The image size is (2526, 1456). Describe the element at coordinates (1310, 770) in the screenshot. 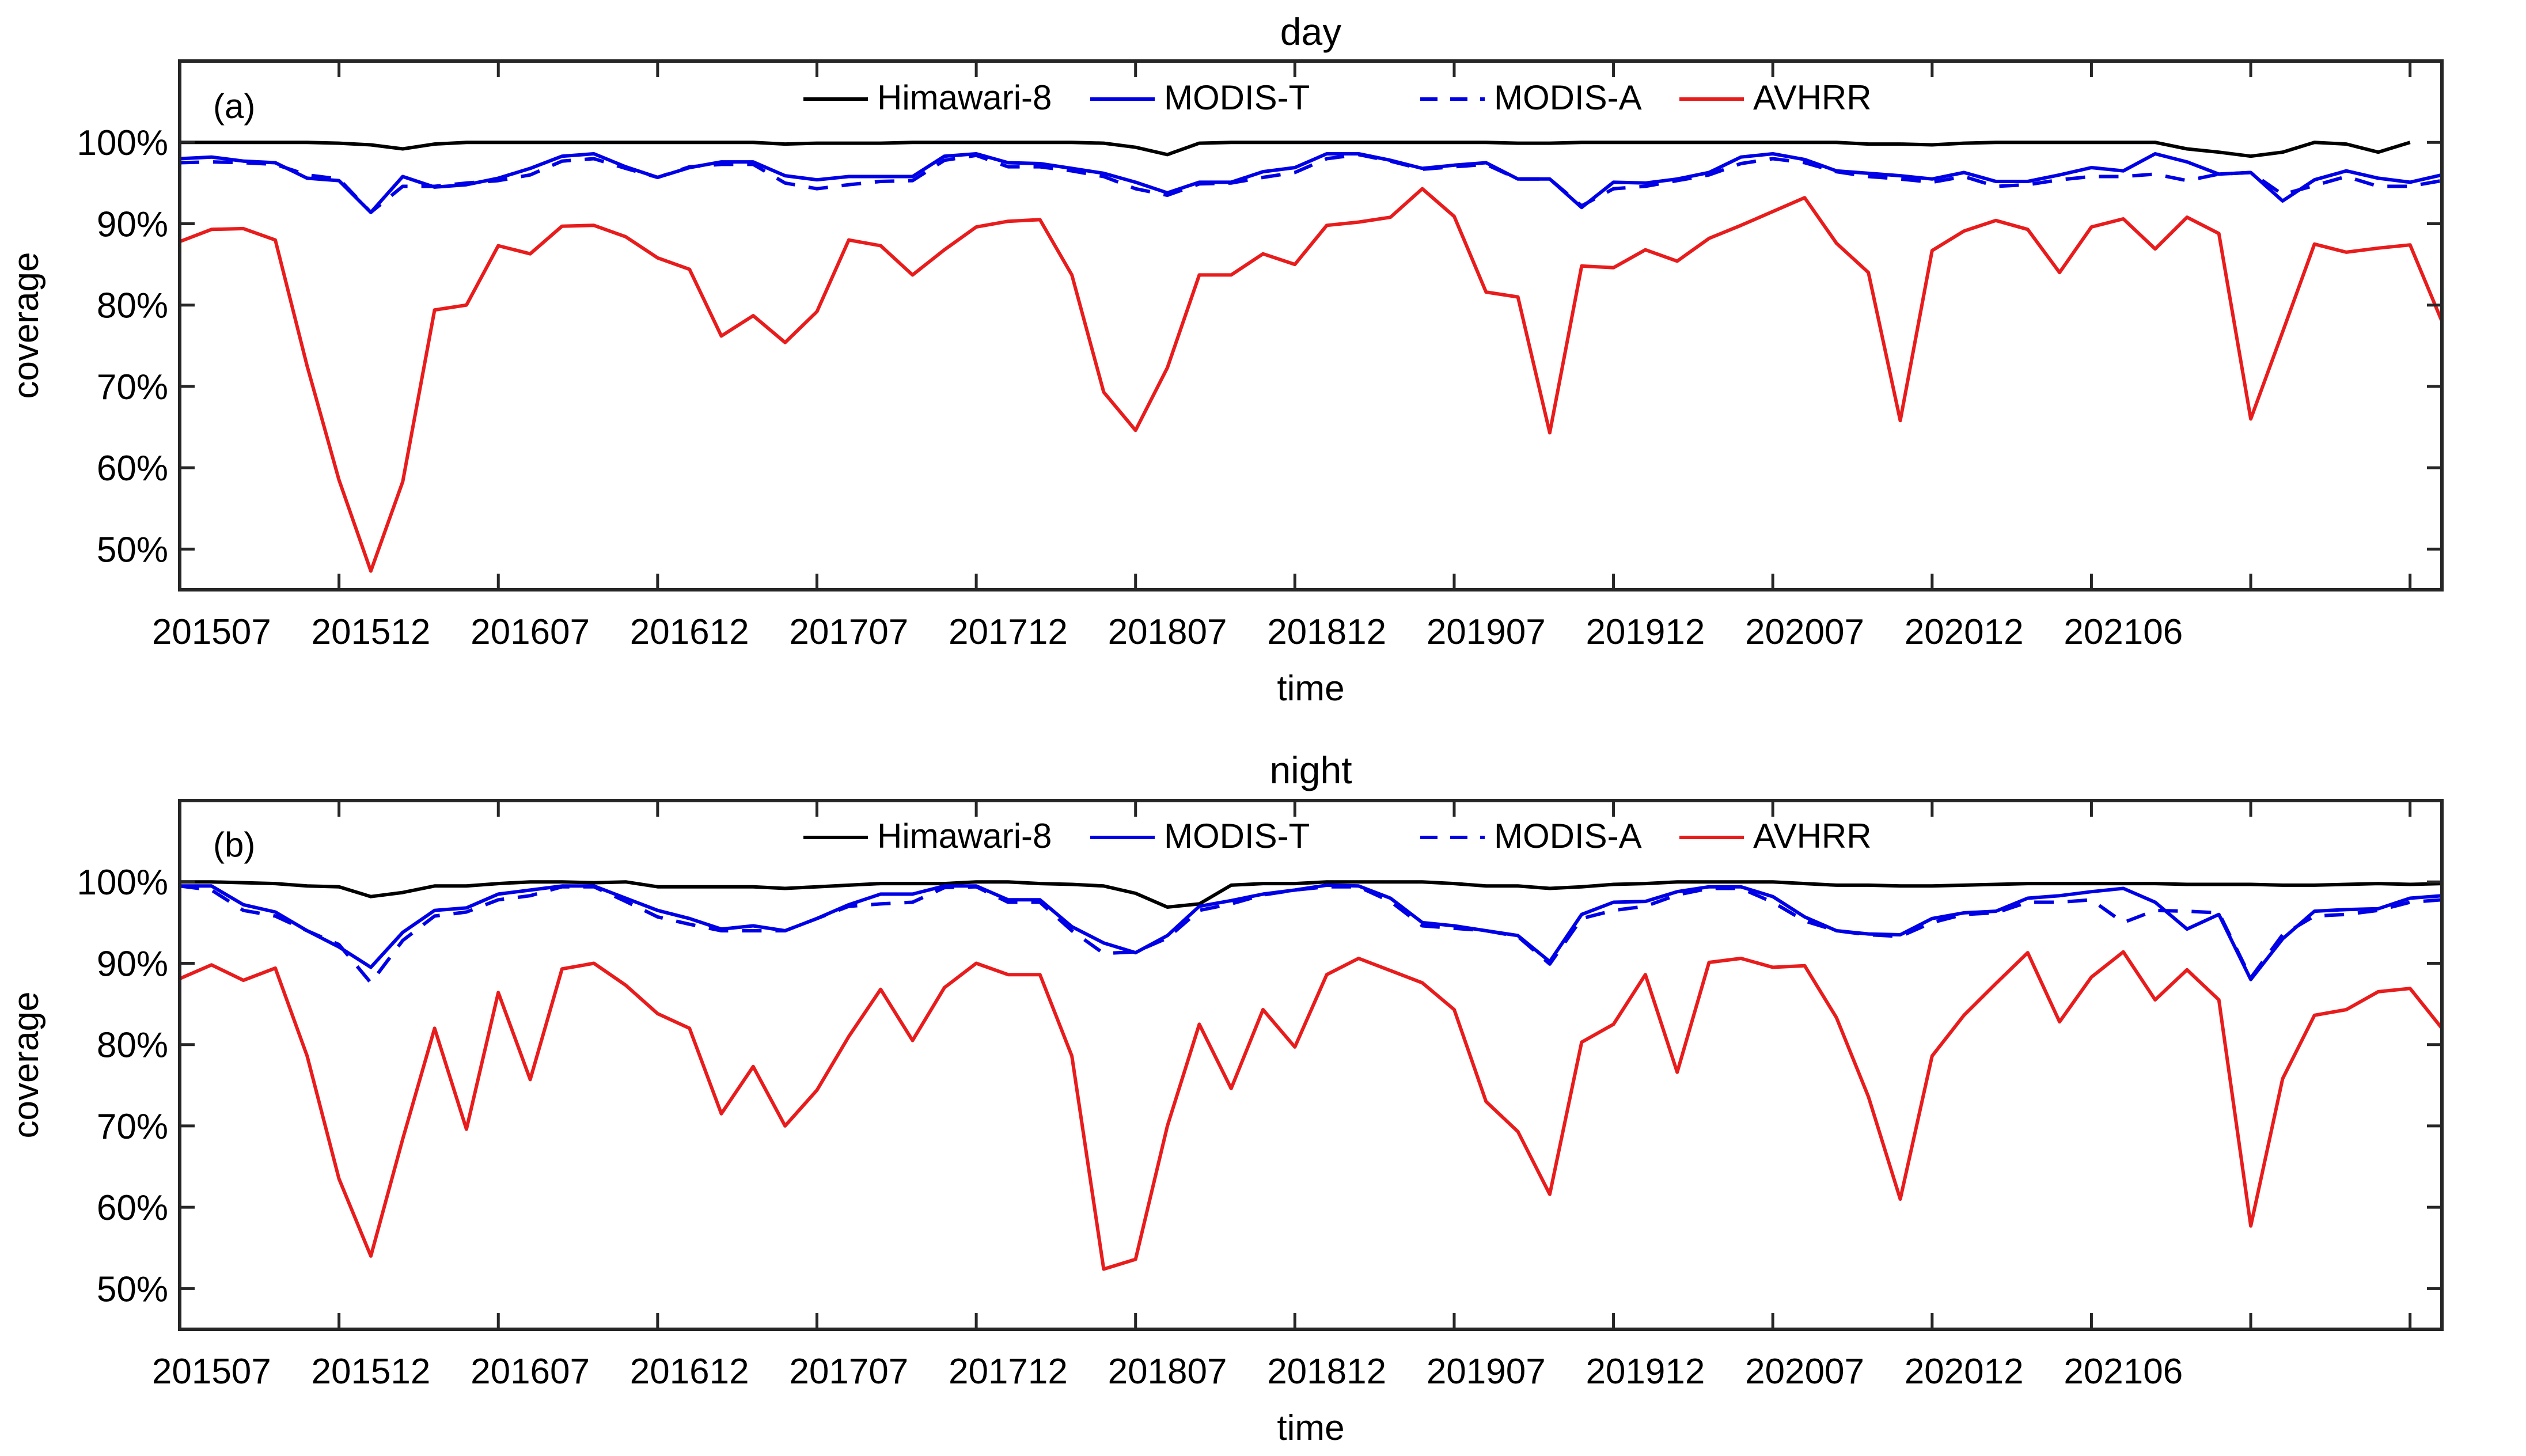

I see `chart-title: night` at that location.